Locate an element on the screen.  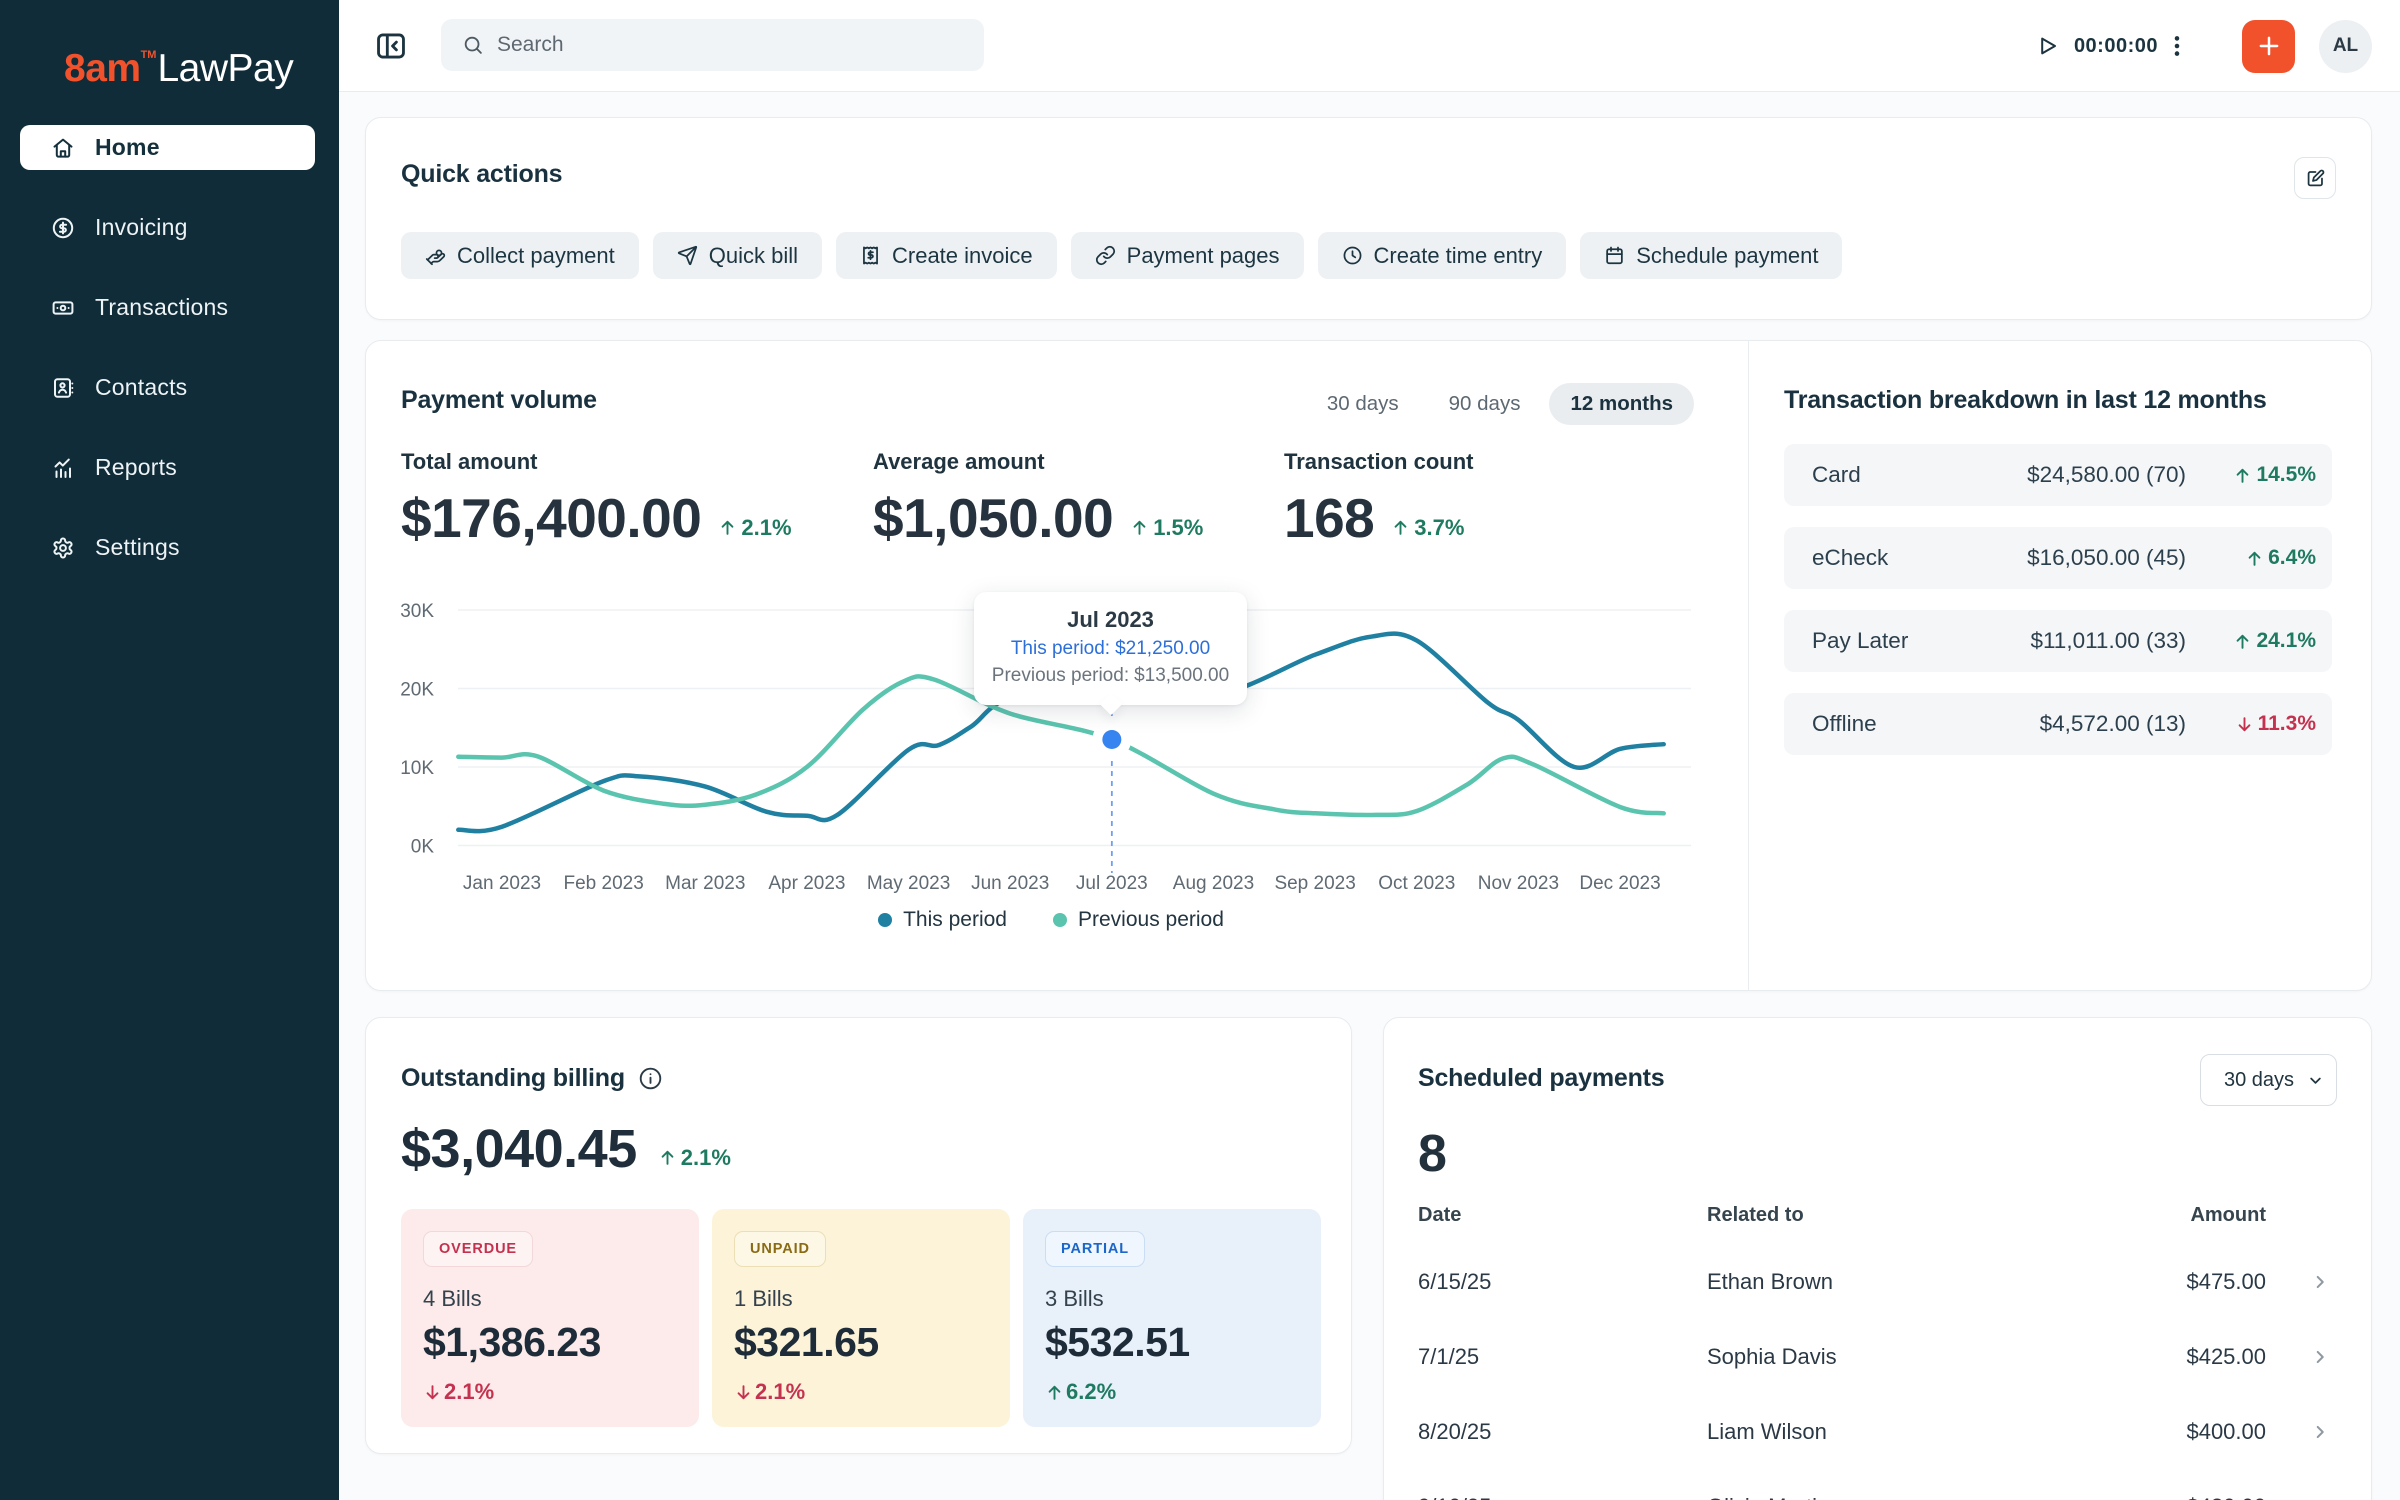
play-icon is located at coordinates (2048, 46).